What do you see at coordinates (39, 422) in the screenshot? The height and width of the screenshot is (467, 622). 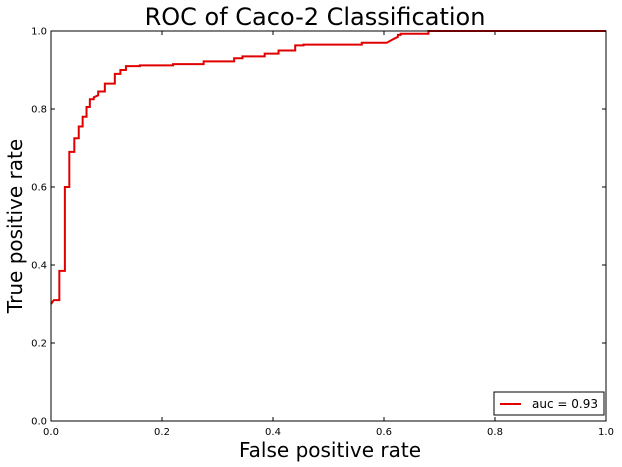 I see `y-tick-label: 0.0` at bounding box center [39, 422].